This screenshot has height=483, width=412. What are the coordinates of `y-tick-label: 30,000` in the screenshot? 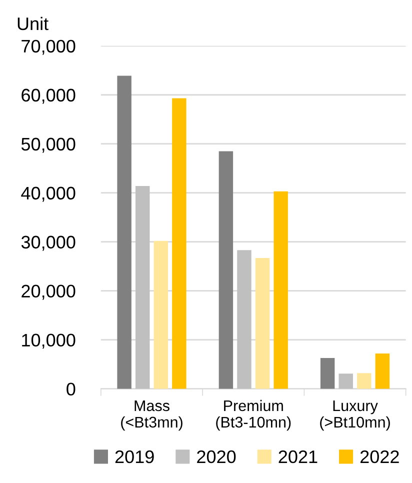 It's located at (48, 243).